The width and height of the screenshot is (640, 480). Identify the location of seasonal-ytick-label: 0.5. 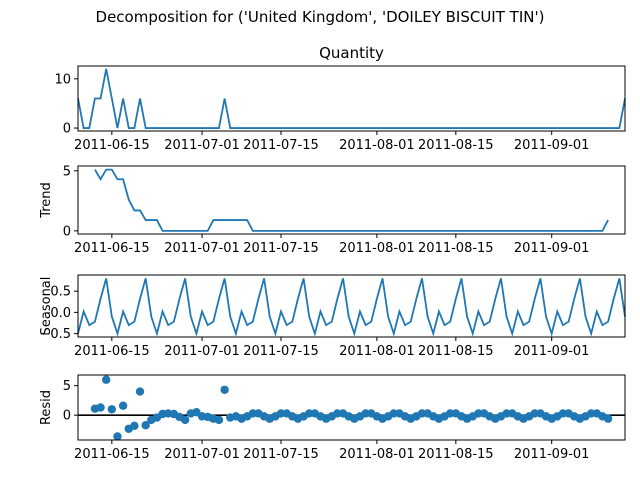
(60, 292).